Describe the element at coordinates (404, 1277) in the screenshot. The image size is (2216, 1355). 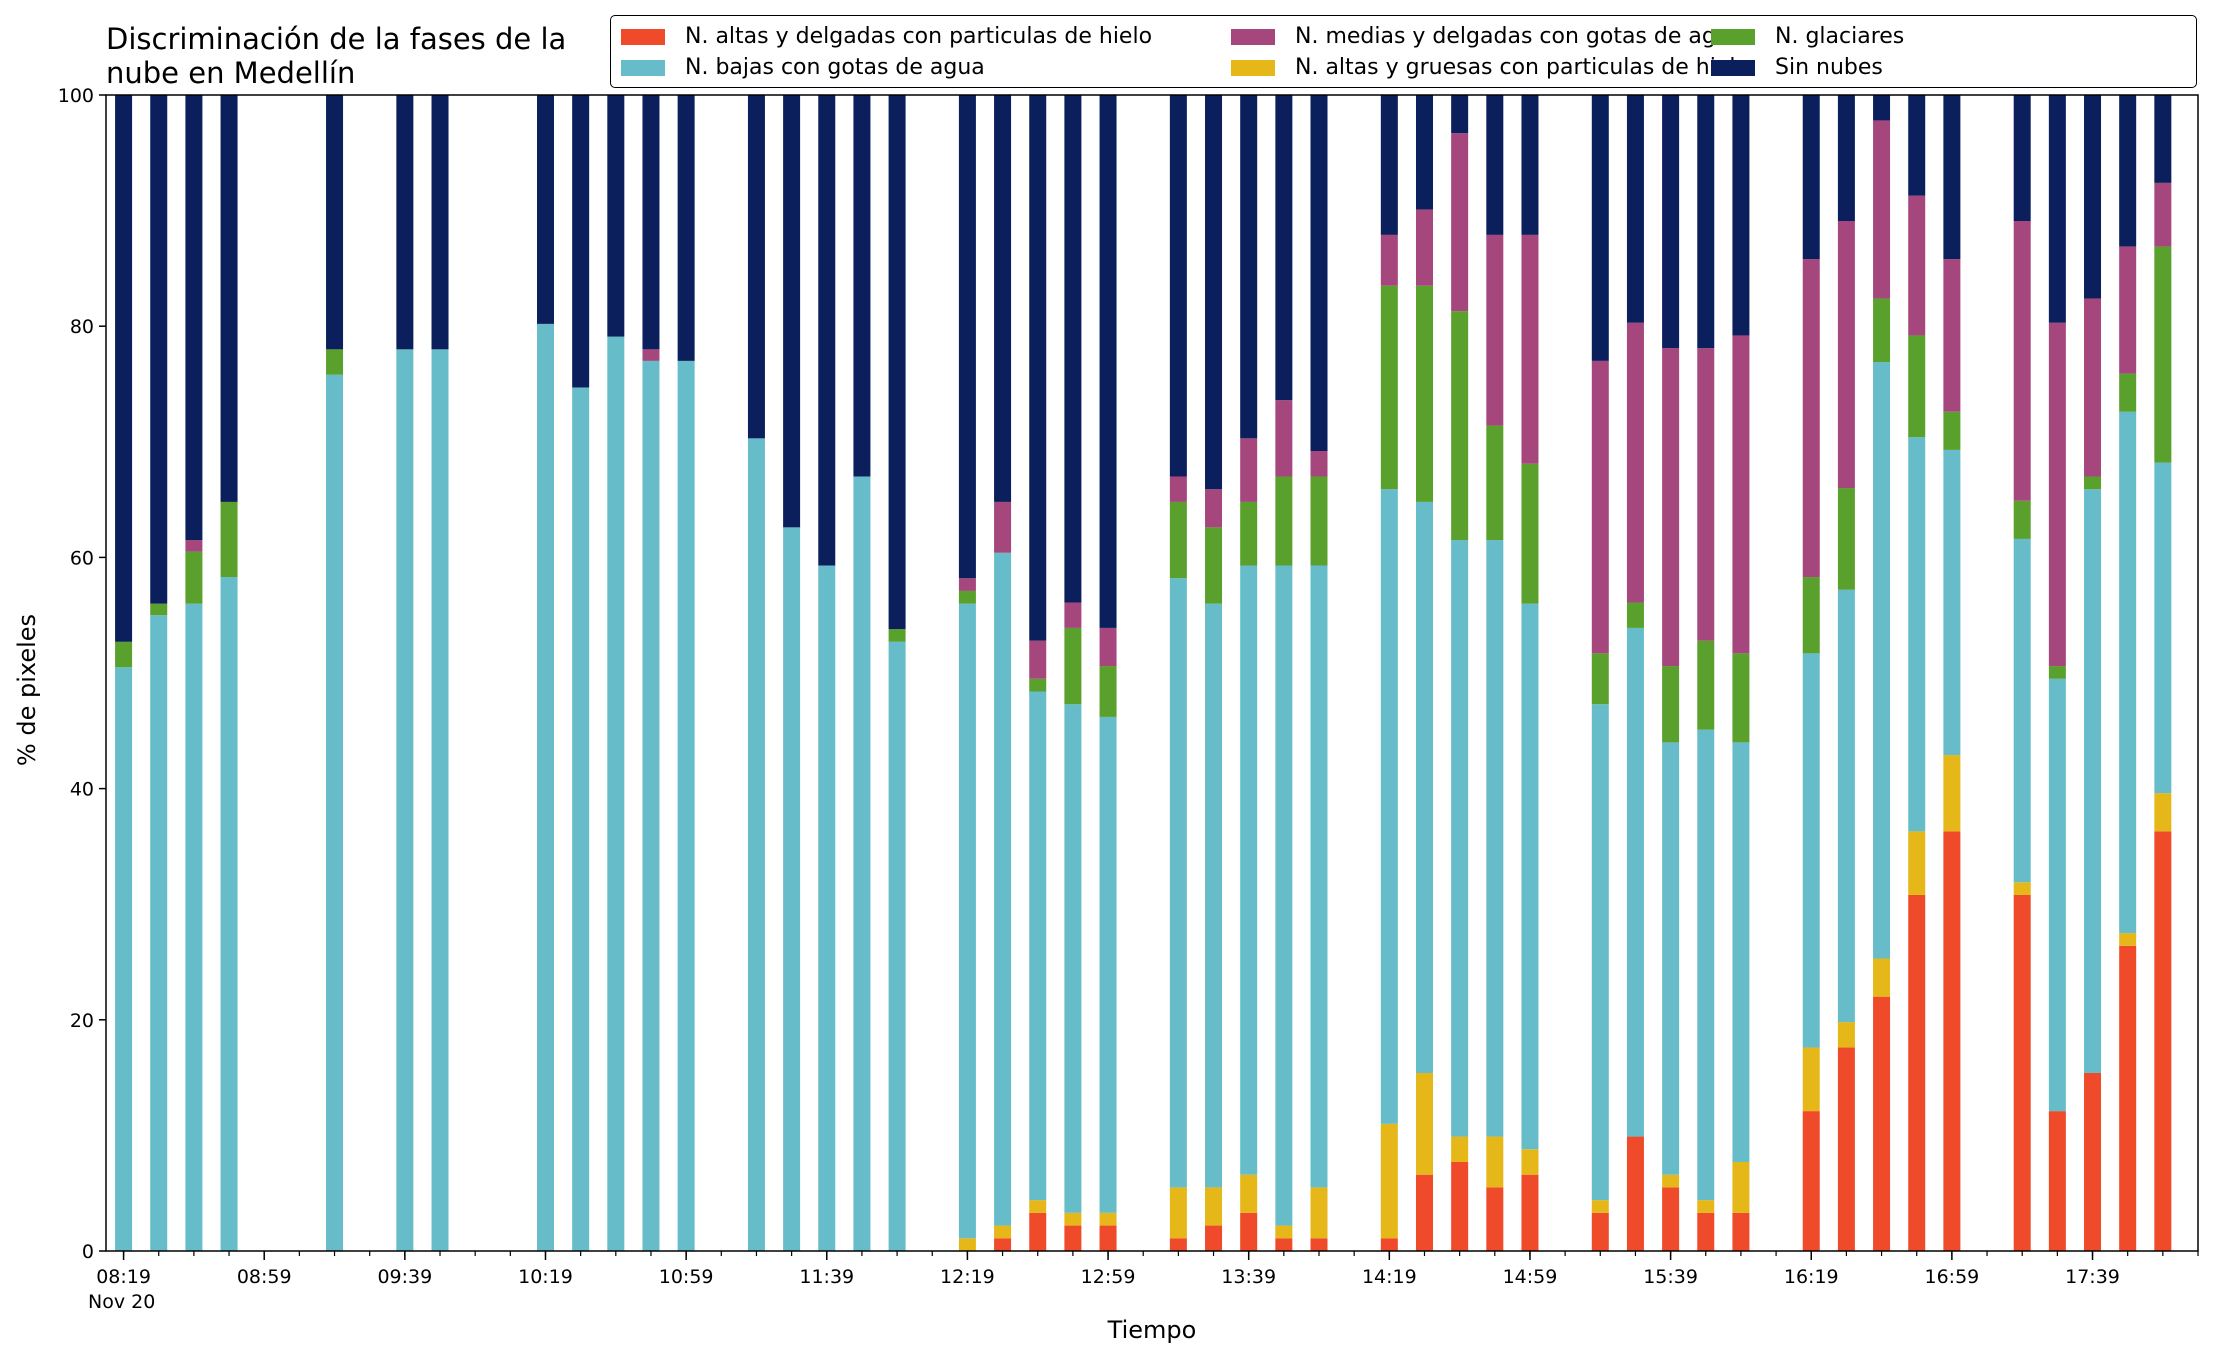
I see `x-tick-label-2: 09:39` at that location.